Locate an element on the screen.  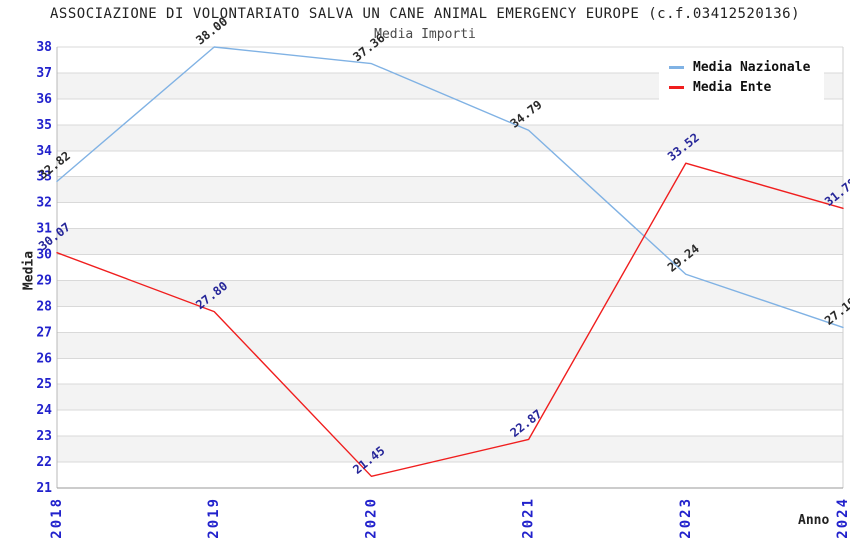
y-tick-label: 28 is located at coordinates (44, 306).